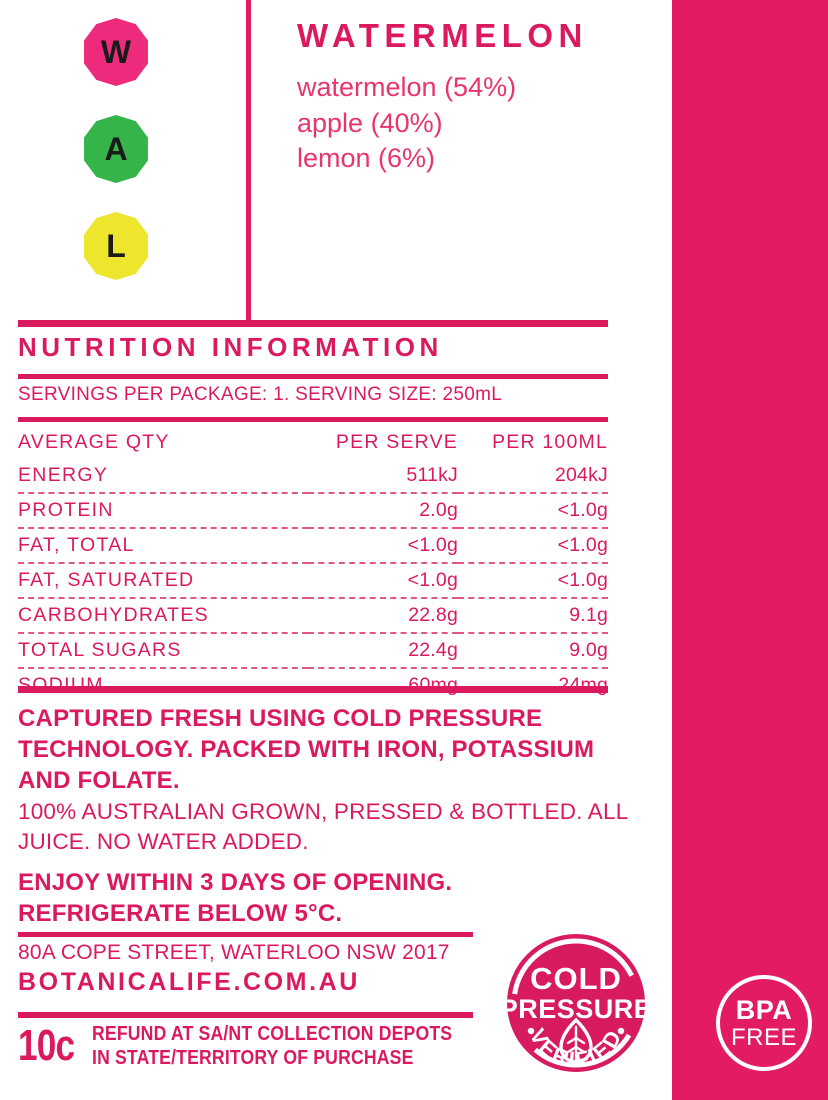 The width and height of the screenshot is (828, 1100). Describe the element at coordinates (94, 442) in the screenshot. I see `column-header-qty: AVERAGE QTY` at that location.